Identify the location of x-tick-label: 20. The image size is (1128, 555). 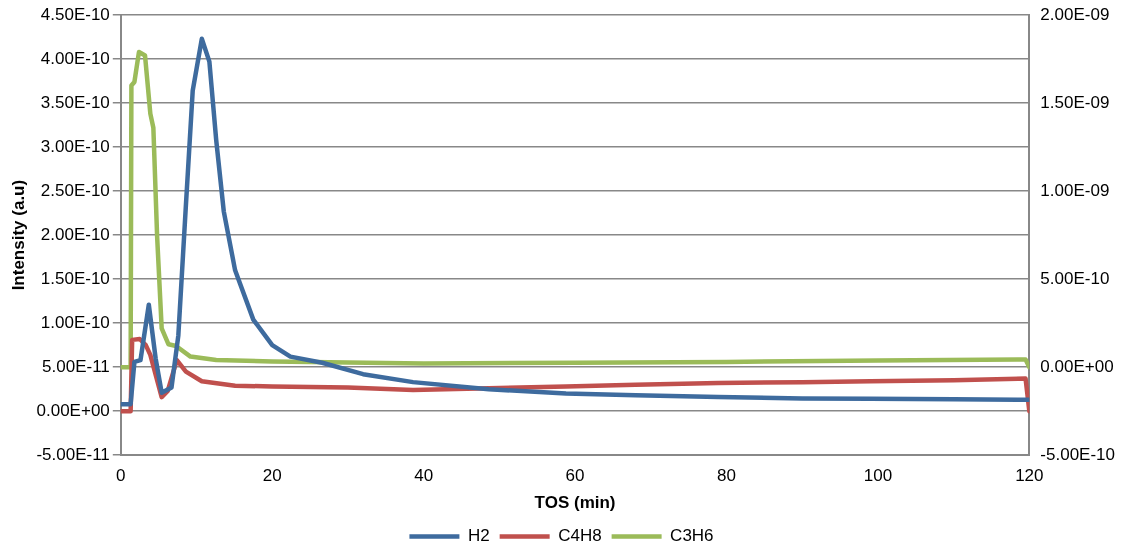
(272, 476).